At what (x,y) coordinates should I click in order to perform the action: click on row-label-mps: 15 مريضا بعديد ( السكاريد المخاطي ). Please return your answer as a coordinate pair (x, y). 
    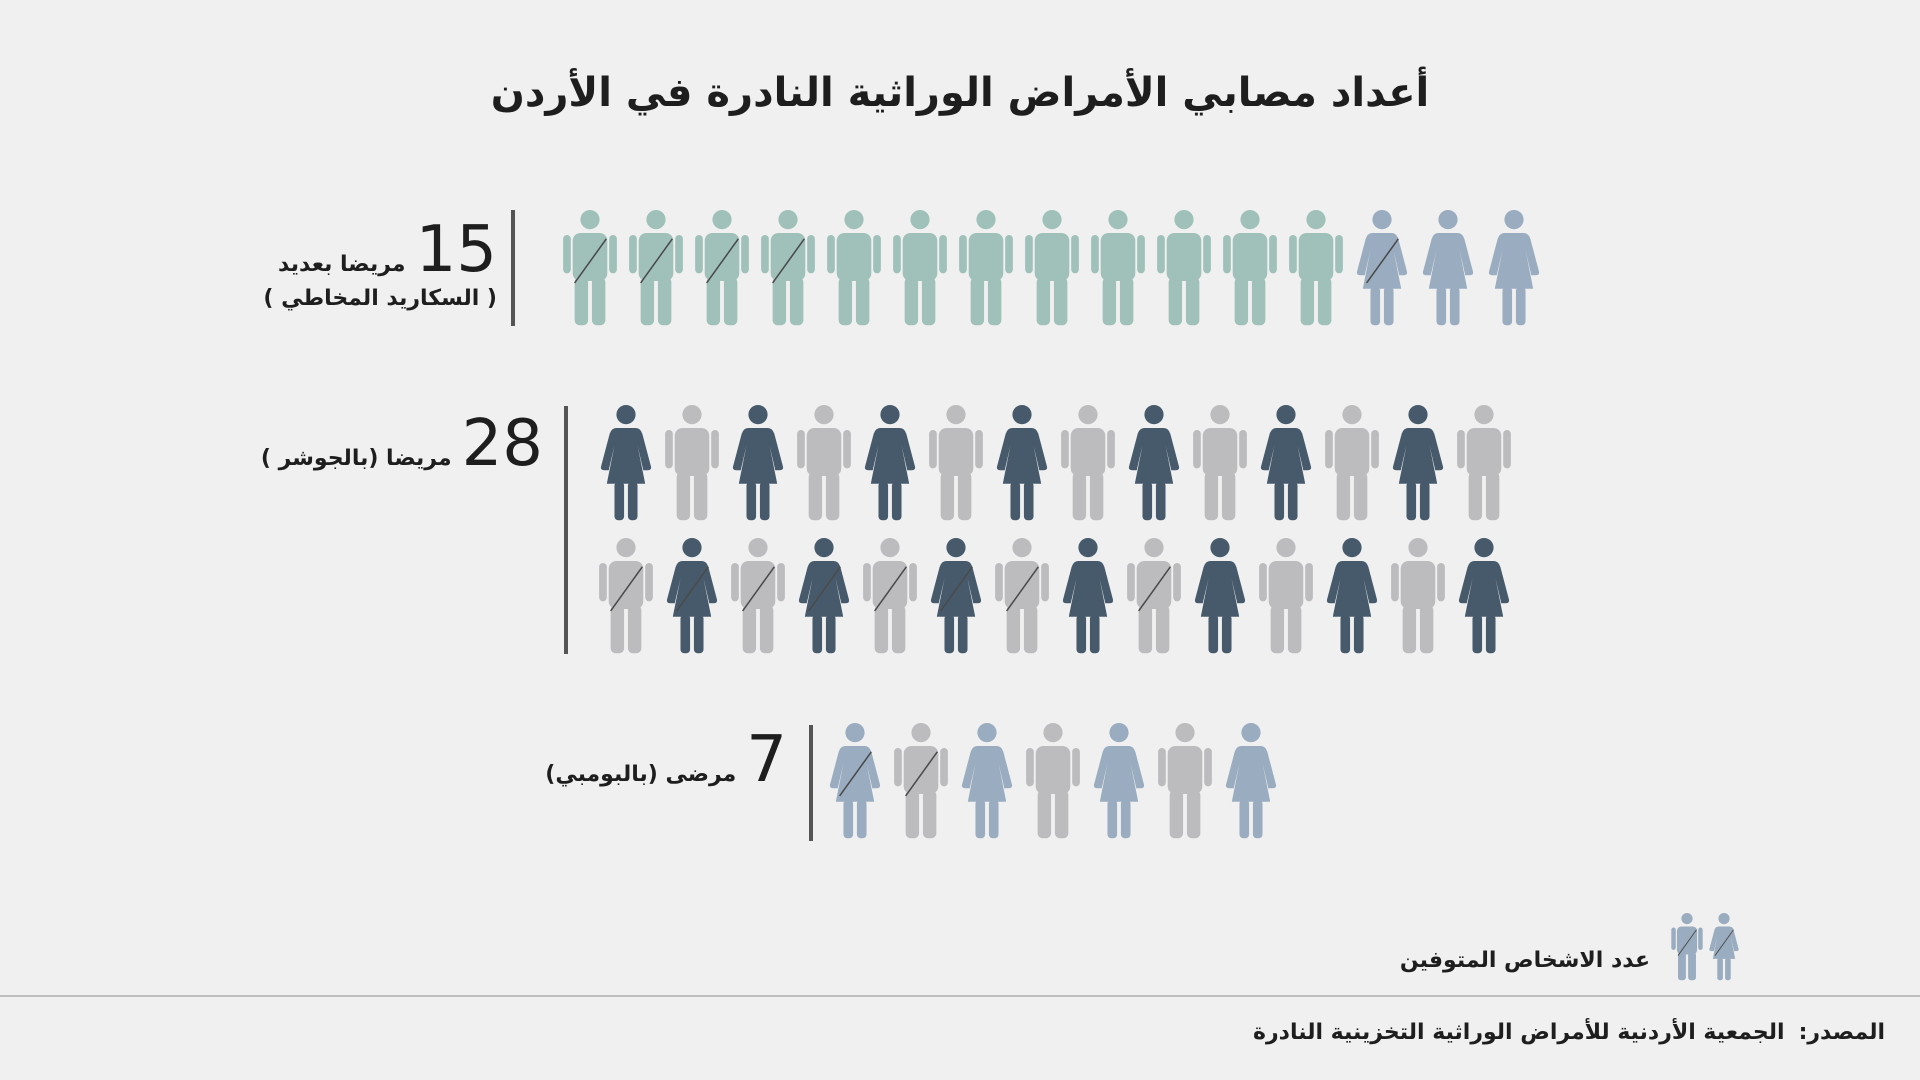
    Looking at the image, I should click on (380, 264).